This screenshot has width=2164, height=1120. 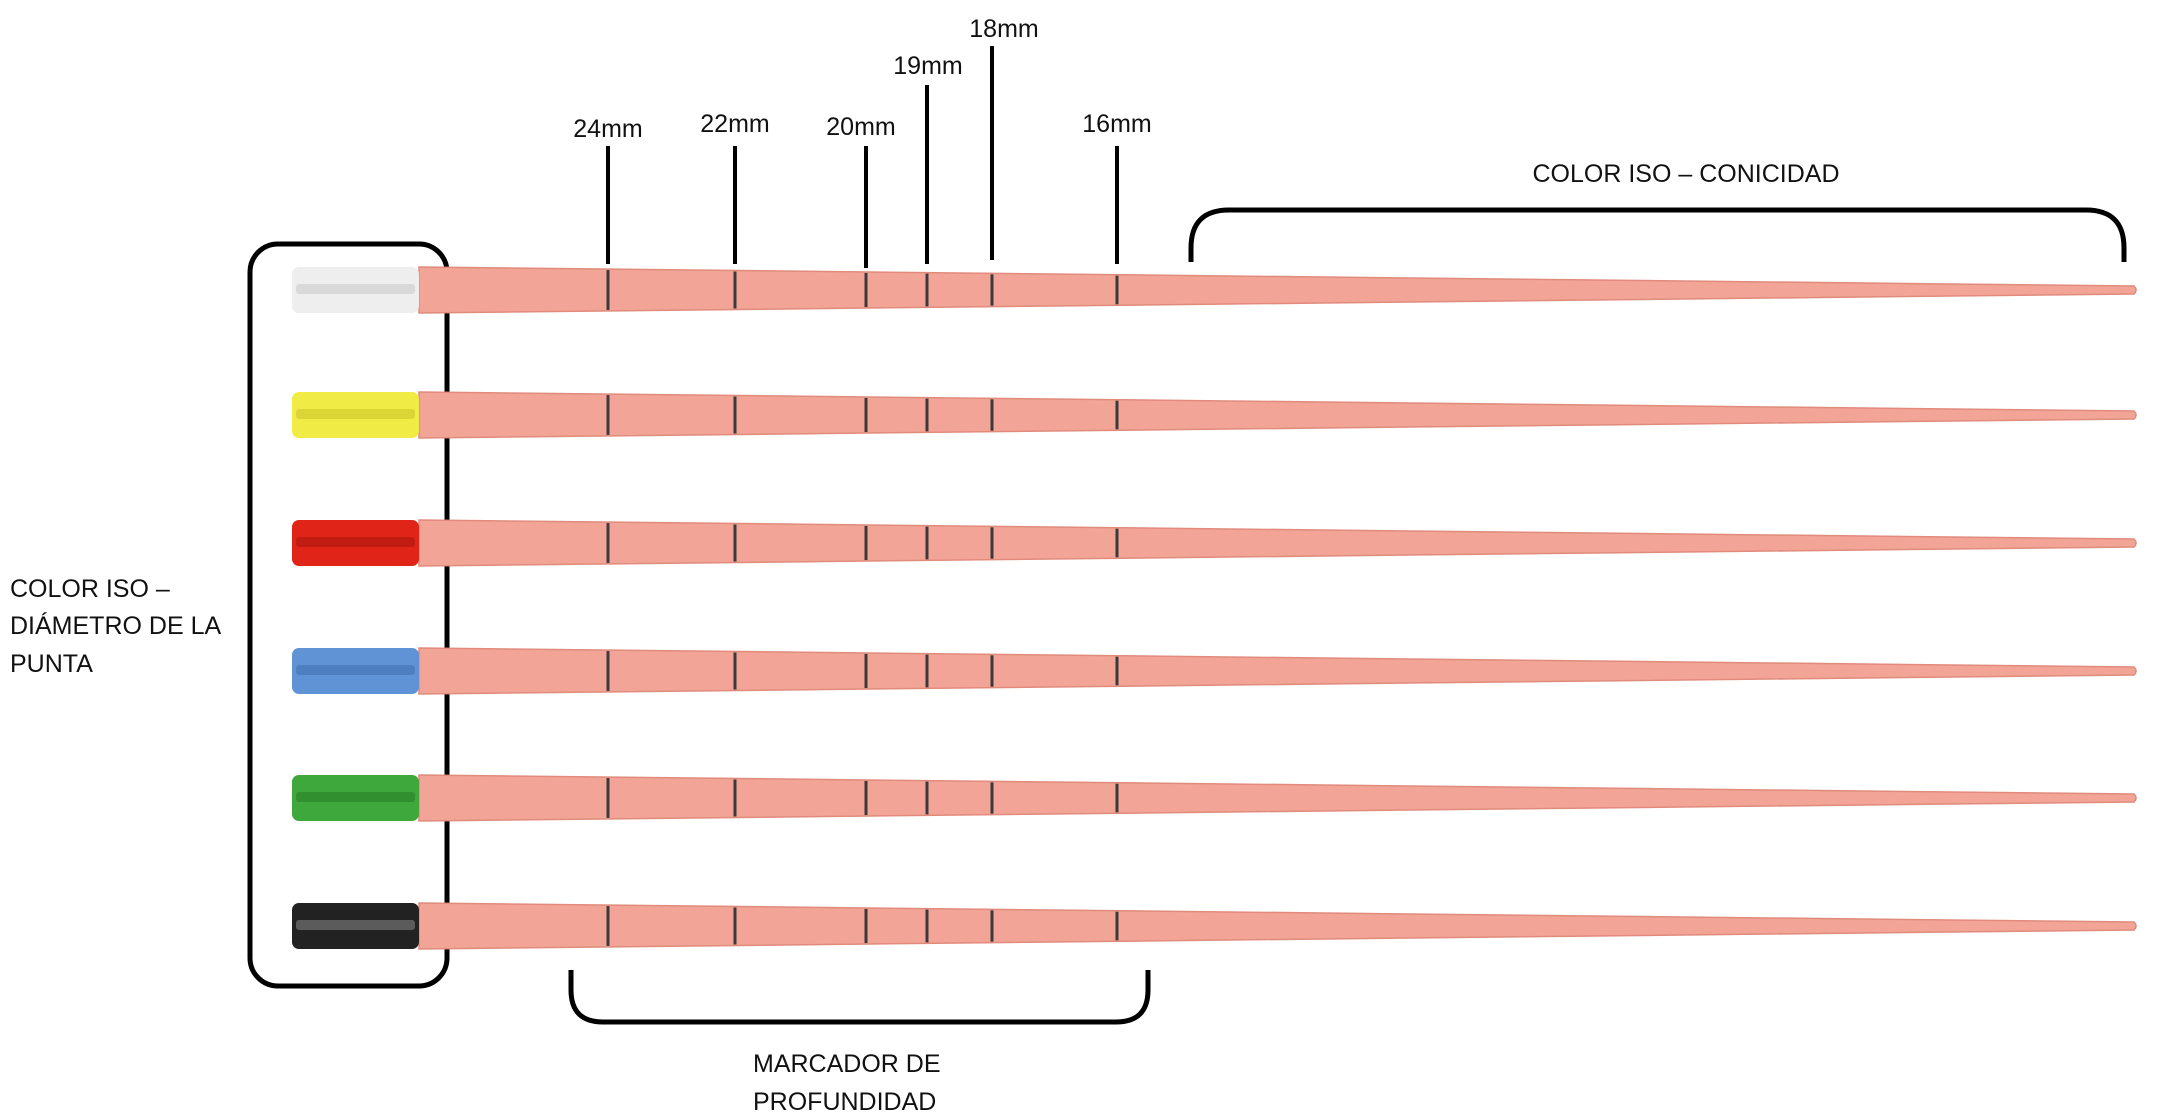 What do you see at coordinates (862, 157) in the screenshot?
I see `depth-leader-lines` at bounding box center [862, 157].